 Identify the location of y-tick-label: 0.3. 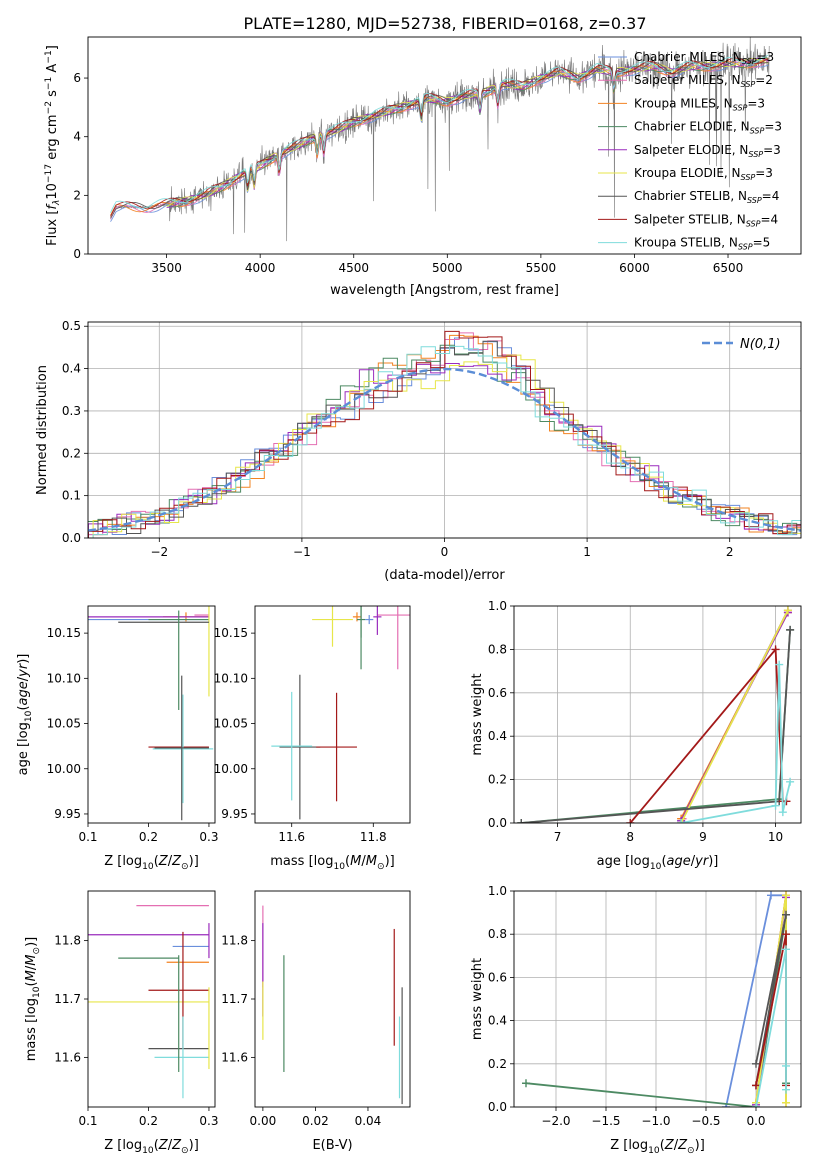
(71, 411).